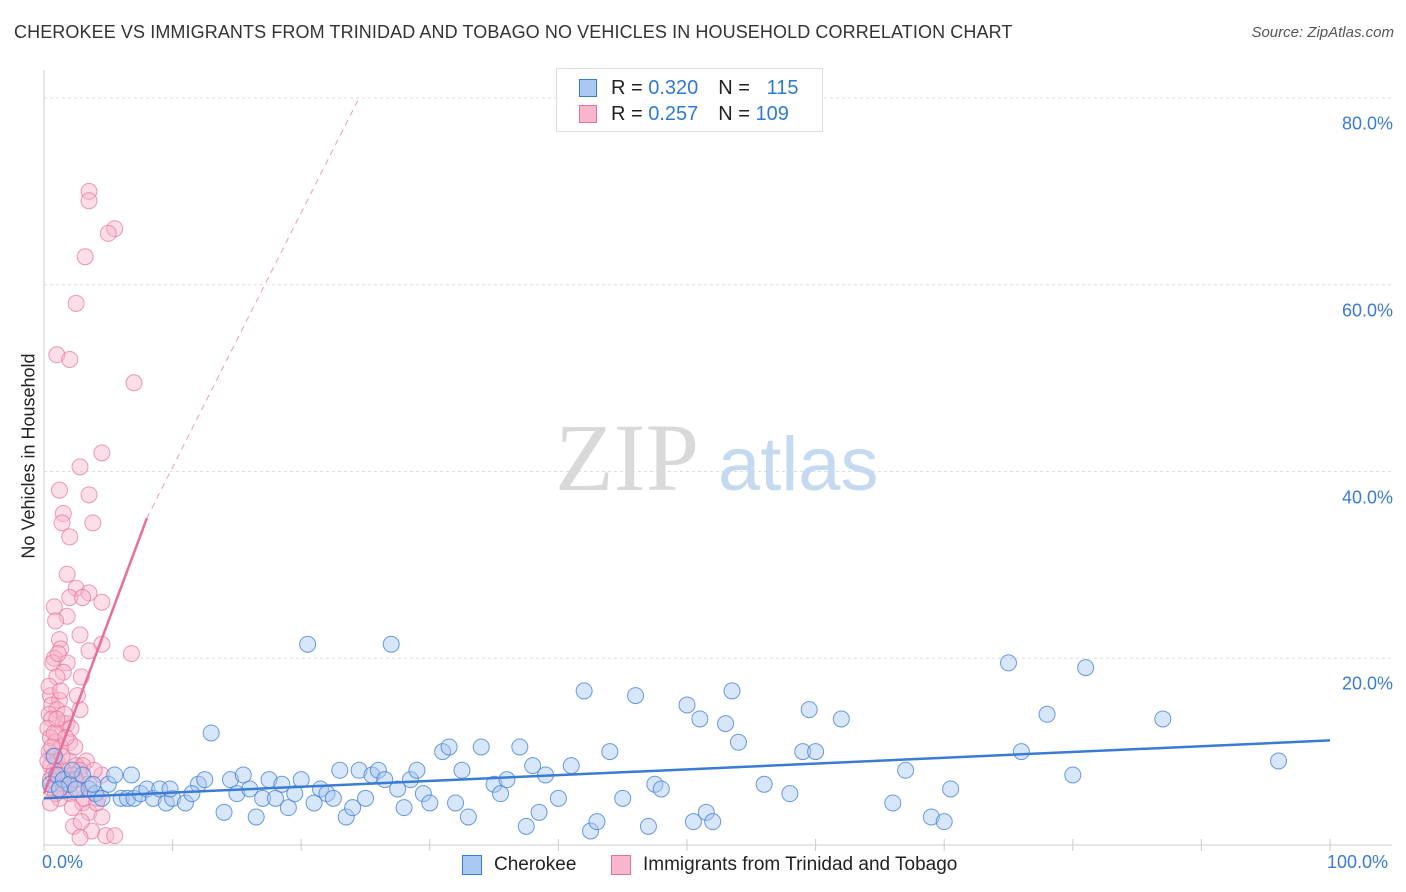  What do you see at coordinates (621, 865) in the screenshot?
I see `bottom-legend-swatch-pink` at bounding box center [621, 865].